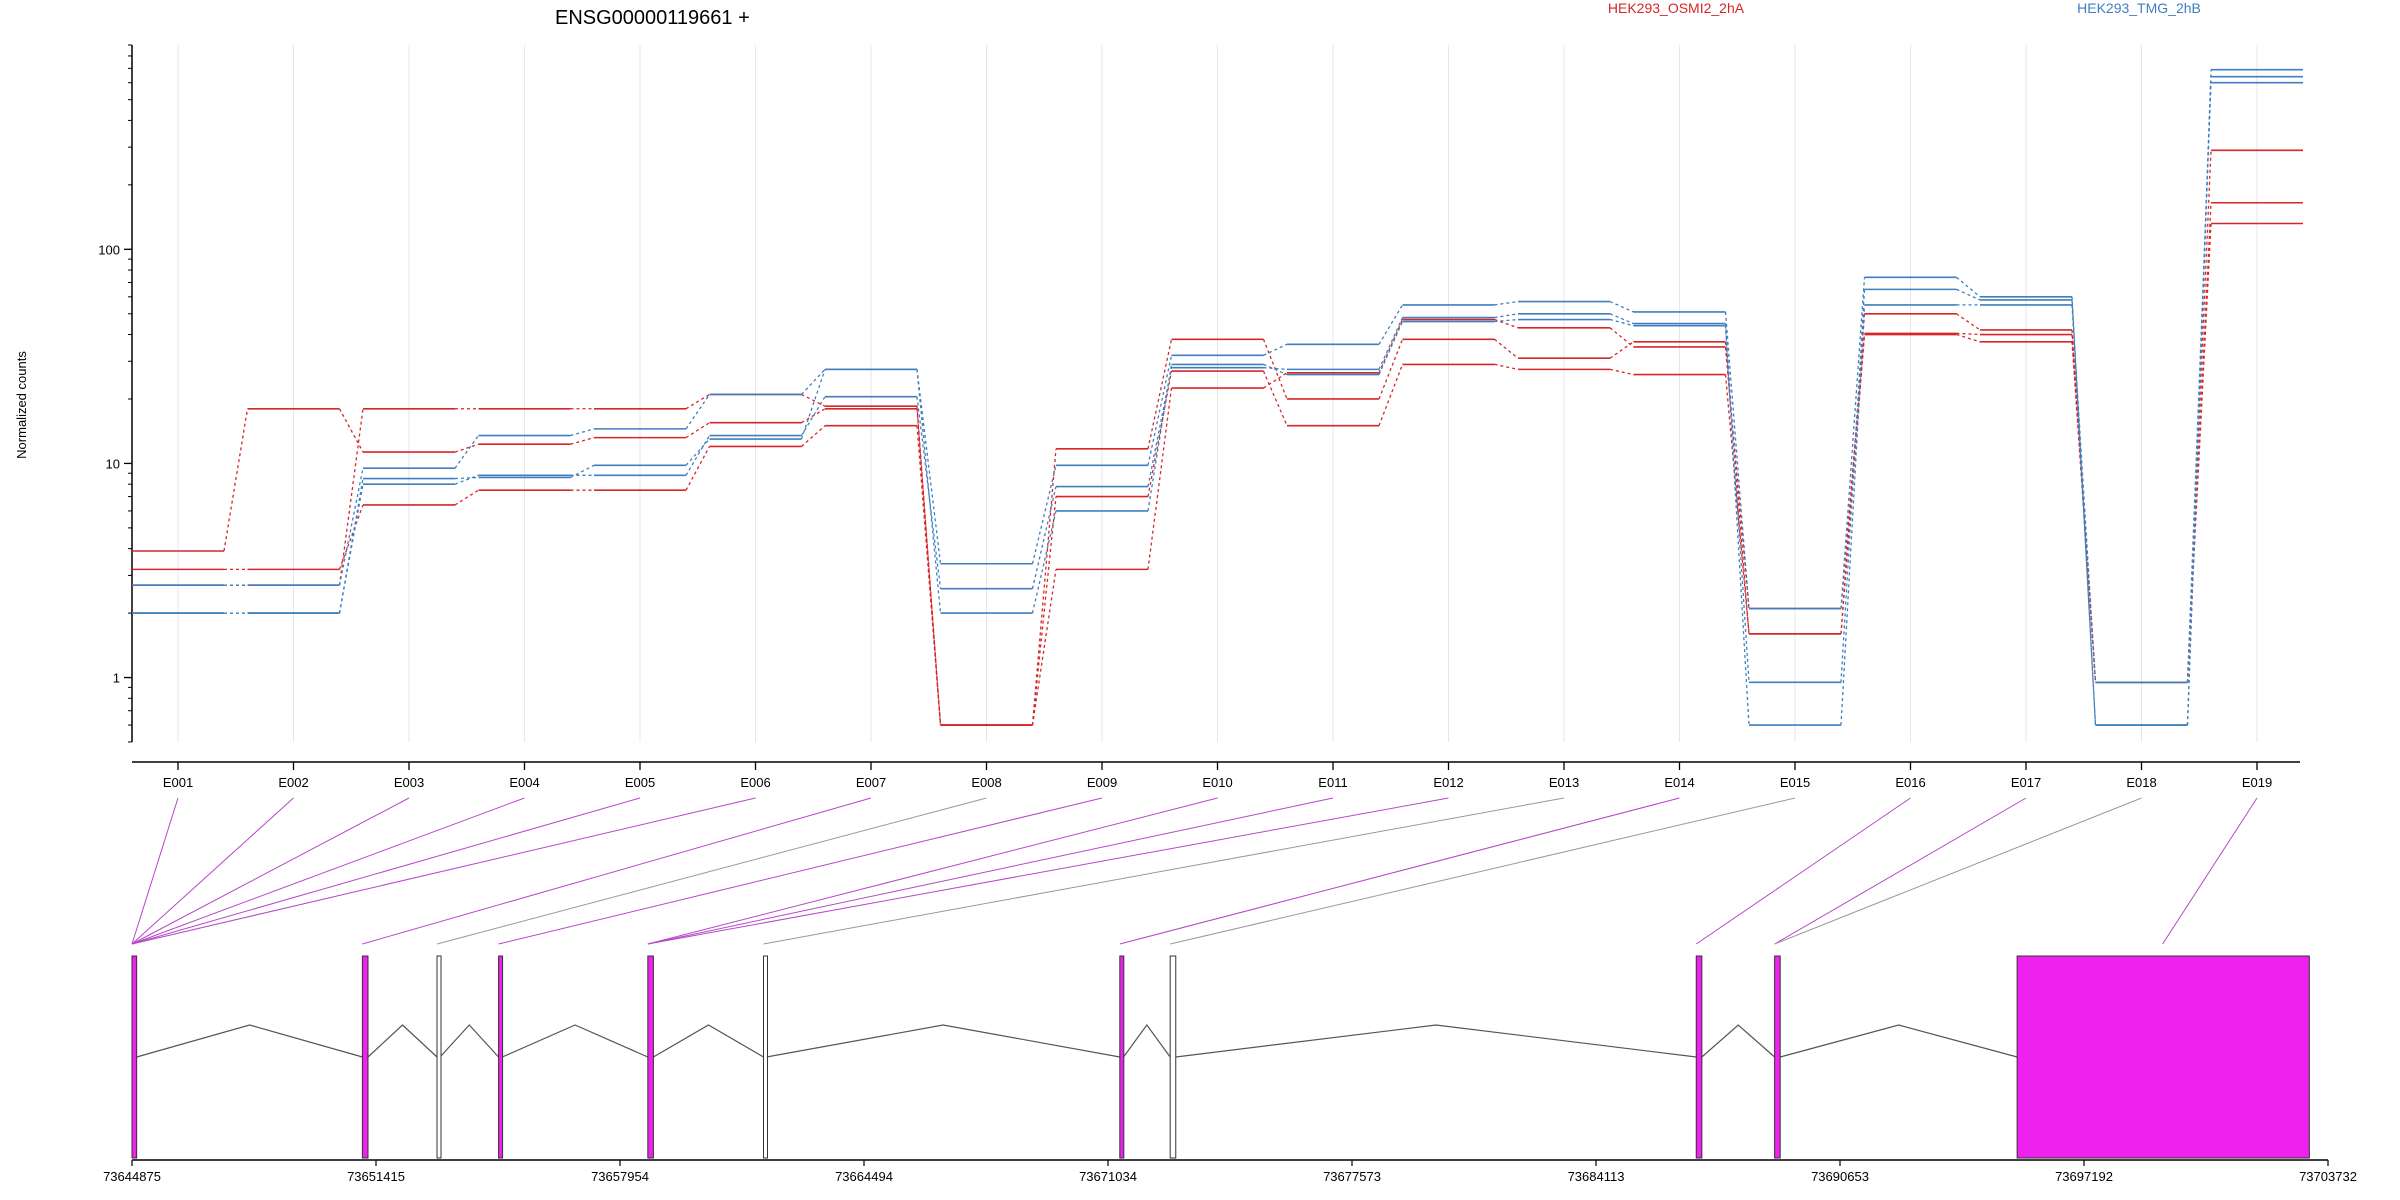  What do you see at coordinates (1910, 782) in the screenshot?
I see `bin-label-e016: E016` at bounding box center [1910, 782].